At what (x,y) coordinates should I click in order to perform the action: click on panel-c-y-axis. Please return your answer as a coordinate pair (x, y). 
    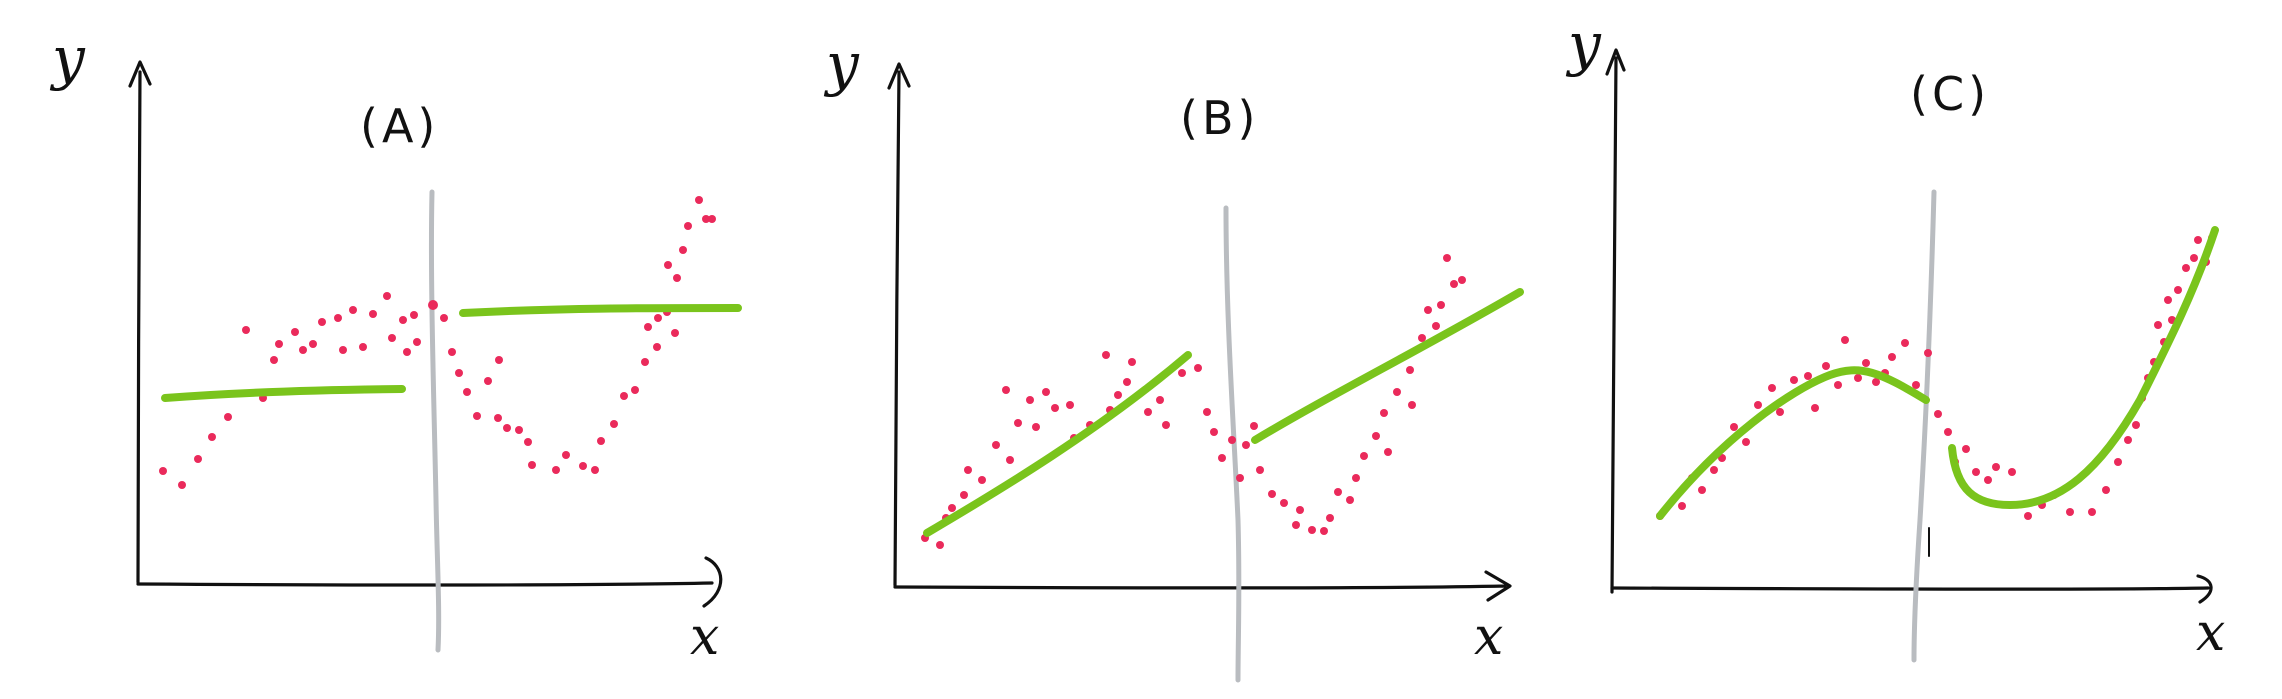
    Looking at the image, I should click on (1615, 321).